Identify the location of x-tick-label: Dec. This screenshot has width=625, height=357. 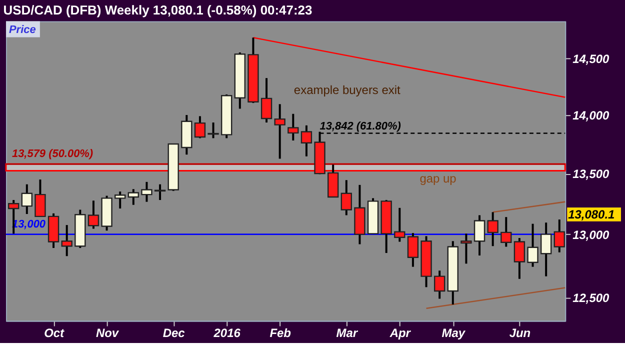
(174, 333).